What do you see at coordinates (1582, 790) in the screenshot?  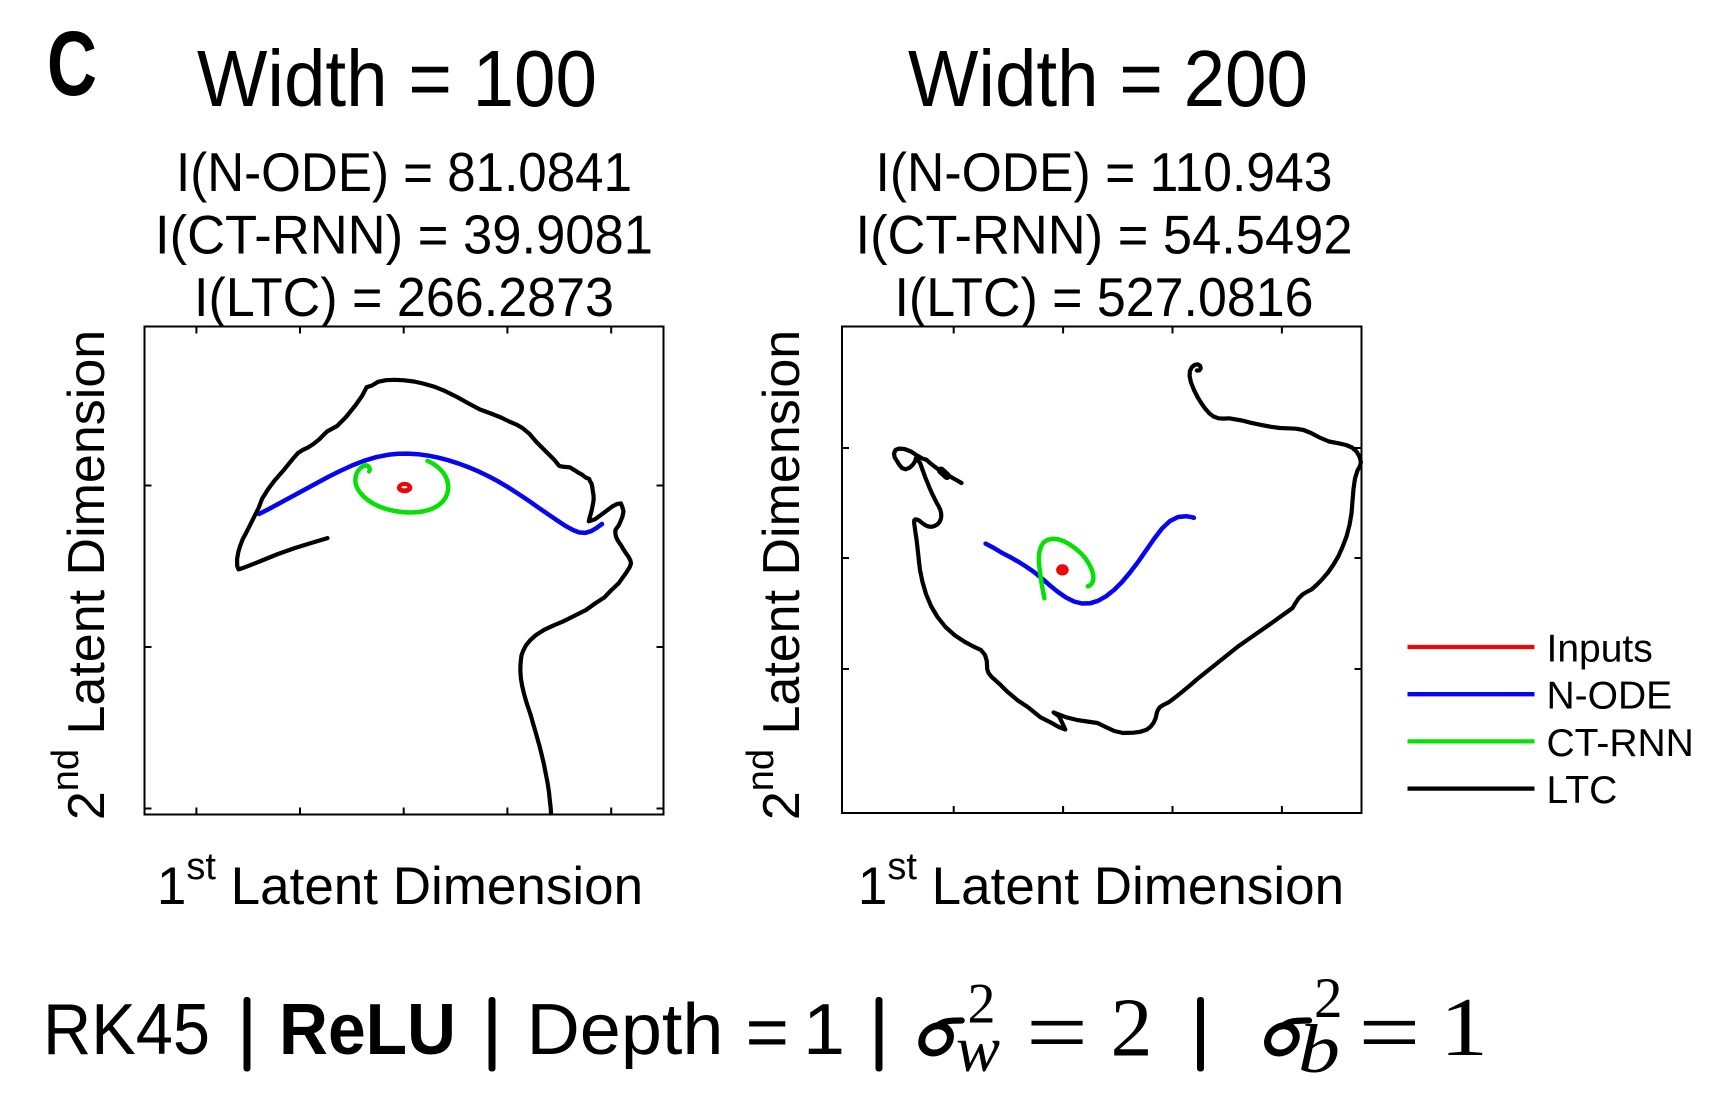 I see `svg-text: LTC` at bounding box center [1582, 790].